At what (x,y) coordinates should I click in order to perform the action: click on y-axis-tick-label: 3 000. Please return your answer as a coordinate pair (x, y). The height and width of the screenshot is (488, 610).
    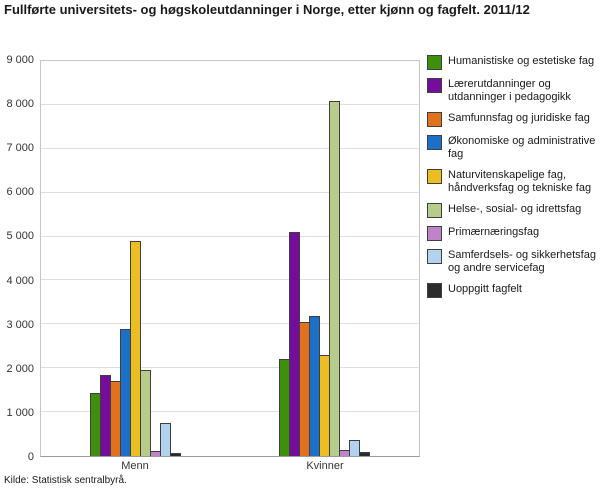
    Looking at the image, I should click on (20, 324).